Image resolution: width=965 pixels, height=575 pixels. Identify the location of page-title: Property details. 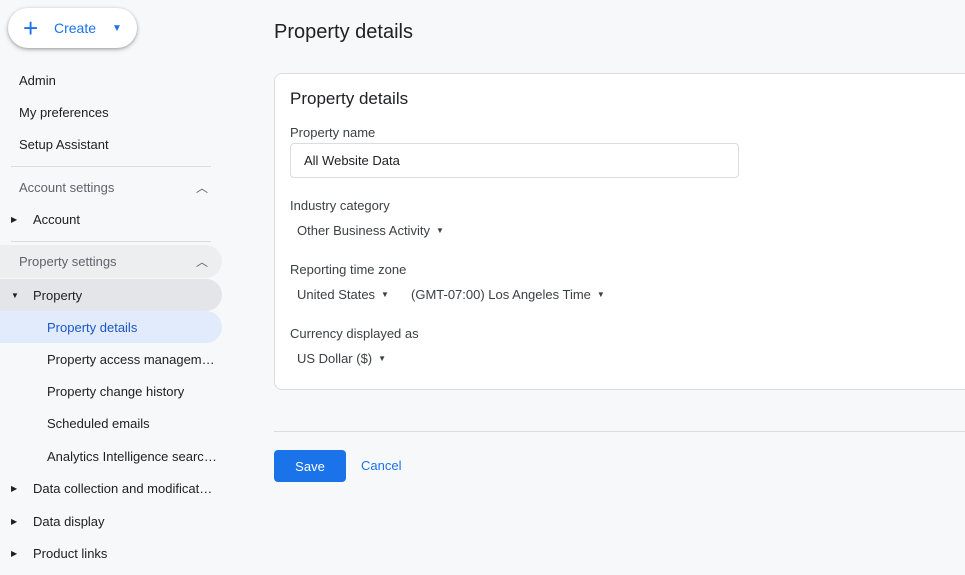
(343, 32).